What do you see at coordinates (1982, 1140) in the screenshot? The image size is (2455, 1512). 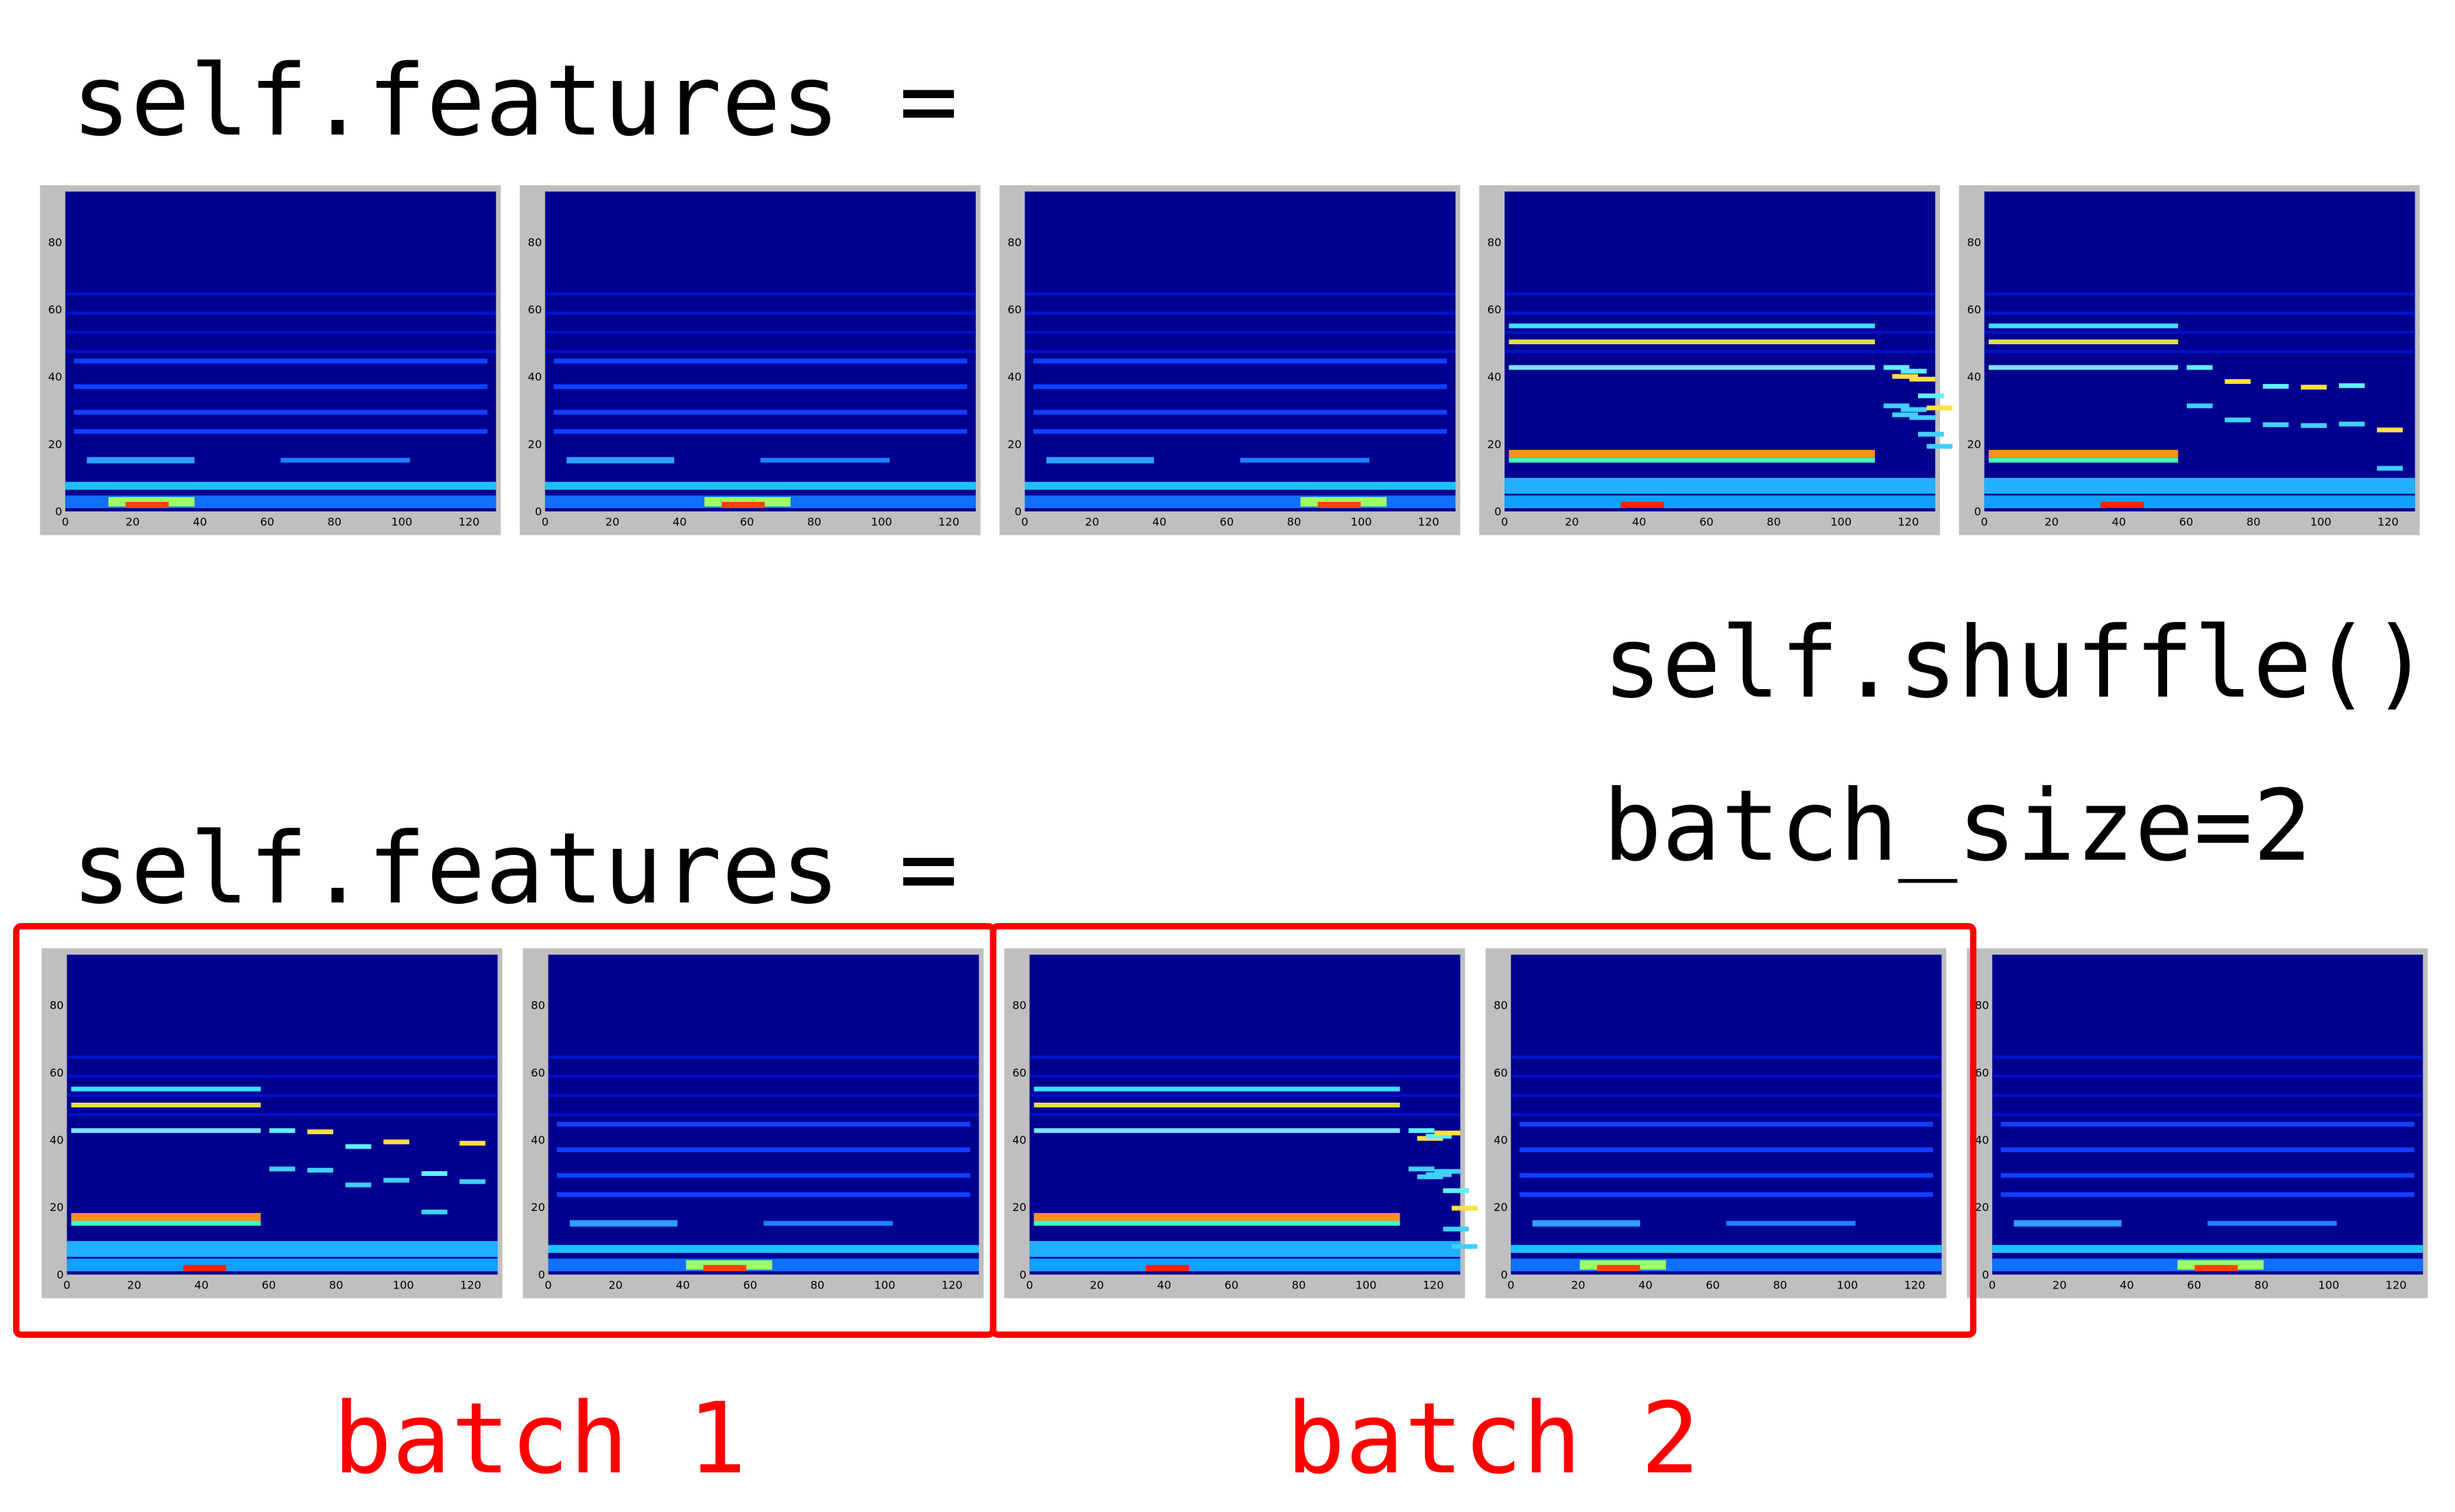 I see `y-tick-label: 40` at bounding box center [1982, 1140].